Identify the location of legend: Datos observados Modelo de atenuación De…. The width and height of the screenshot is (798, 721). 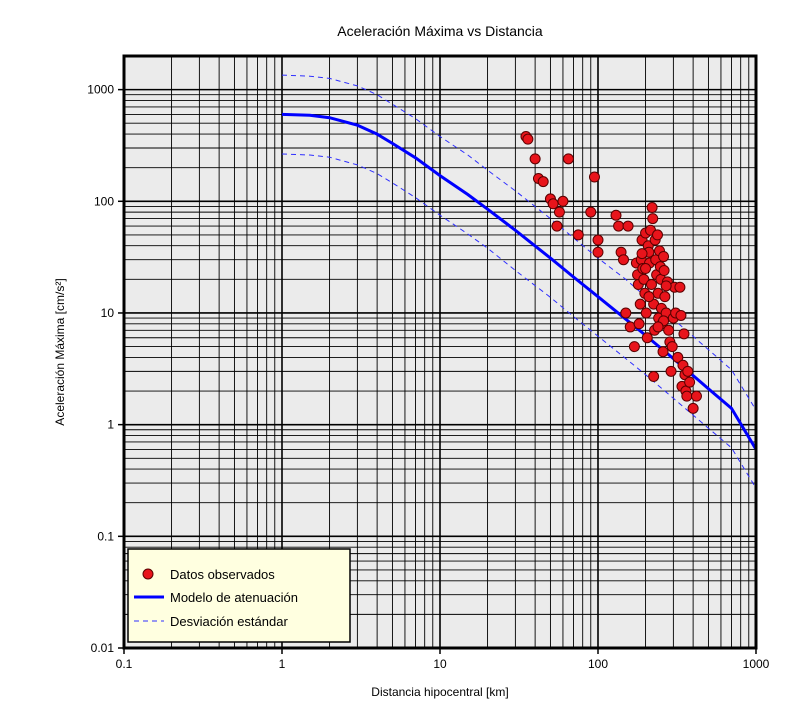
(239, 595).